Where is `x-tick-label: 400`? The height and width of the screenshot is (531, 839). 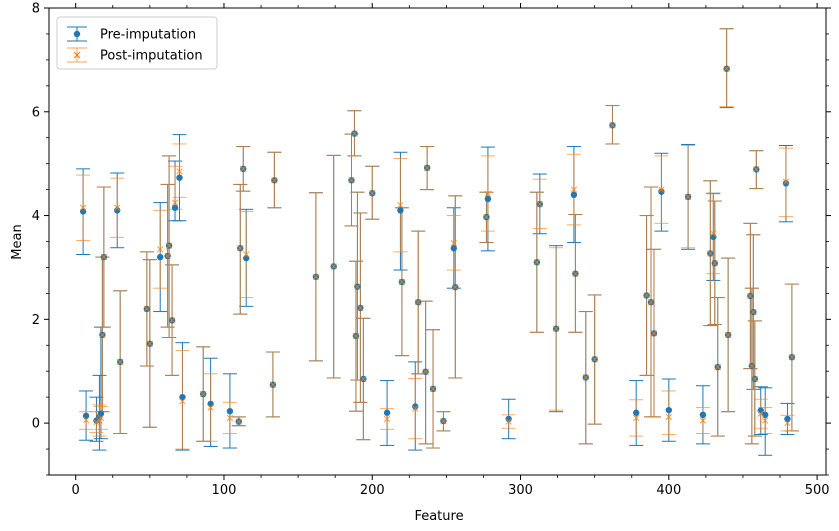 x-tick-label: 400 is located at coordinates (668, 490).